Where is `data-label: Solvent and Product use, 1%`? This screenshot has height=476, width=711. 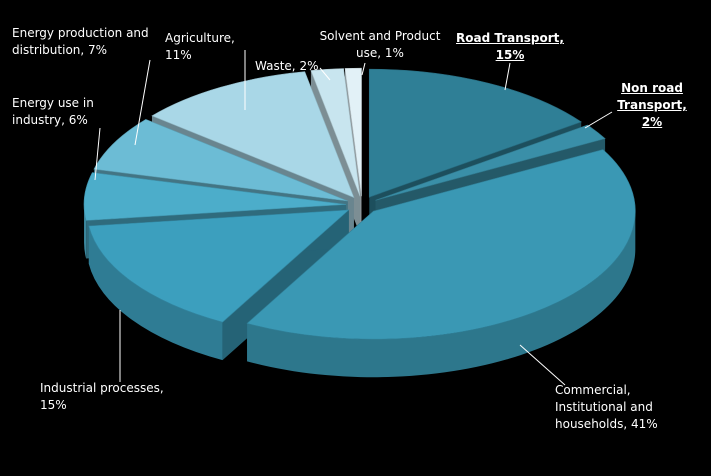
data-label: Solvent and Product use, 1% is located at coordinates (380, 45).